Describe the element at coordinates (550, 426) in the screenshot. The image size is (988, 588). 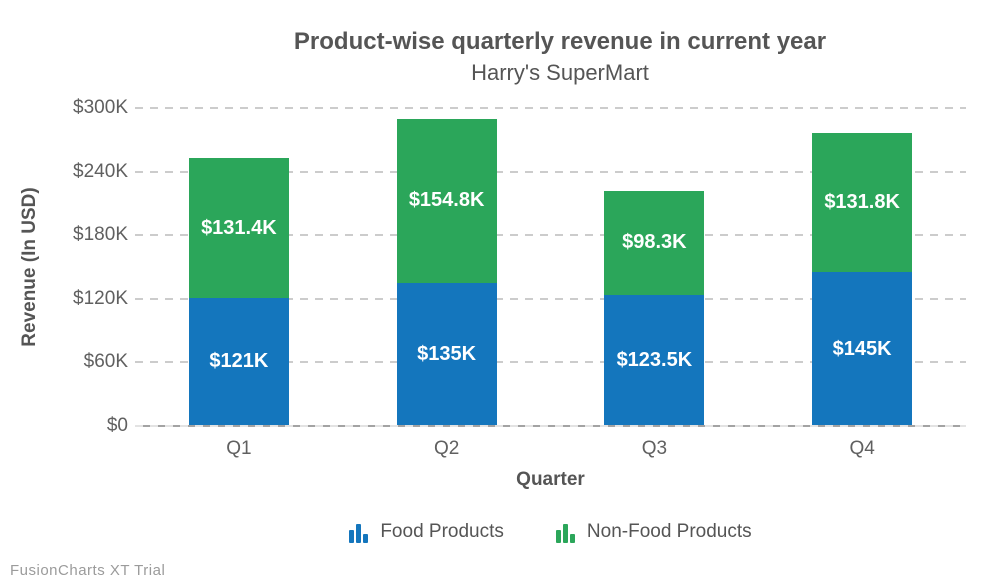
I see `x-axis-line` at that location.